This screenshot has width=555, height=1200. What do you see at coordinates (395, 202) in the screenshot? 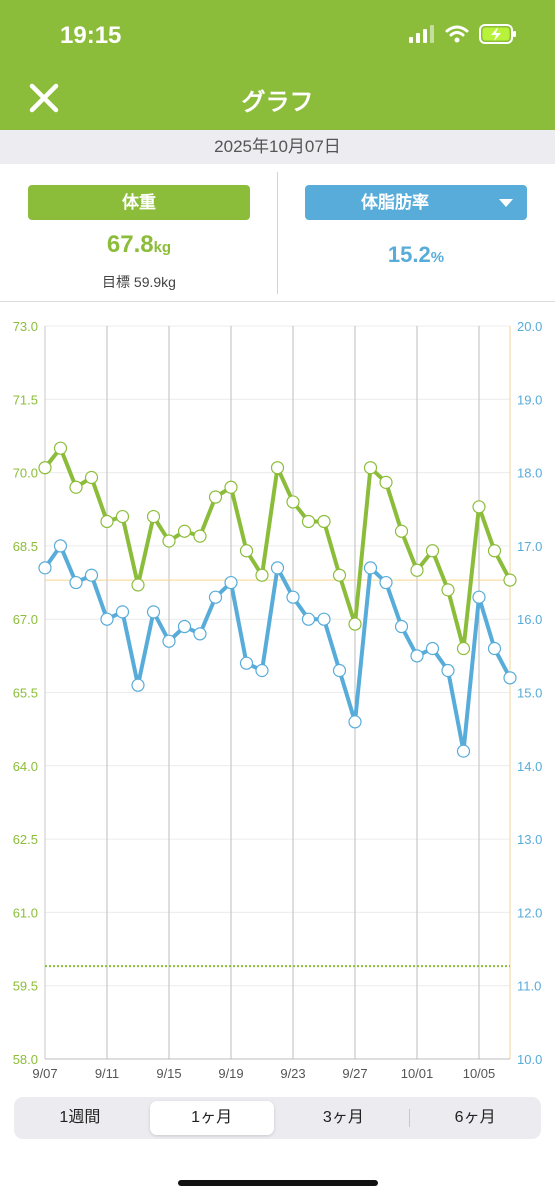
I see `body-fat-label: 体脂肪率` at bounding box center [395, 202].